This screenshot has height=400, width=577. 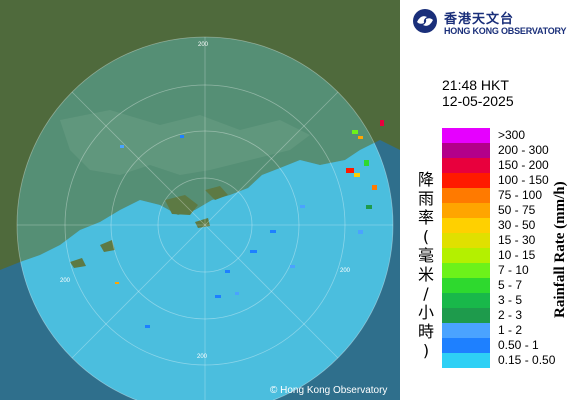 What do you see at coordinates (479, 19) in the screenshot?
I see `org-name-cn: 香港天文台` at bounding box center [479, 19].